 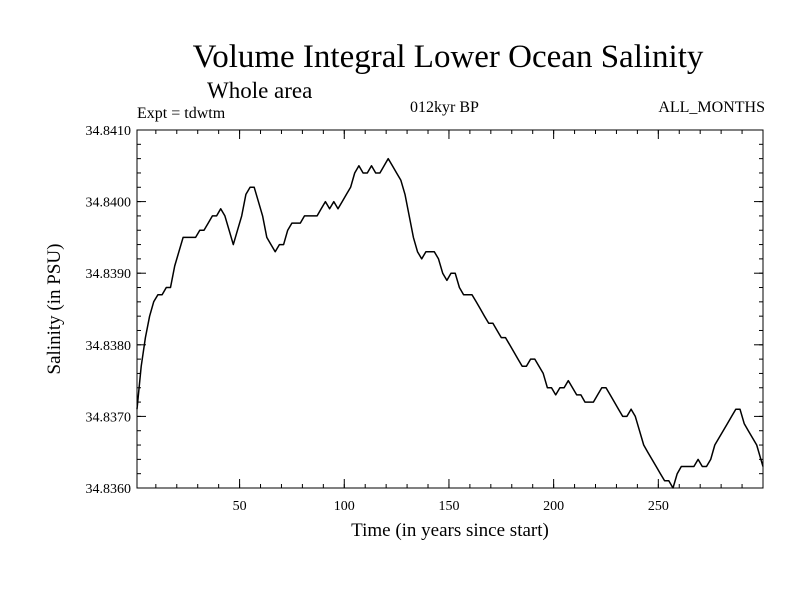 What do you see at coordinates (109, 346) in the screenshot?
I see `y-tick-label: 34.8380` at bounding box center [109, 346].